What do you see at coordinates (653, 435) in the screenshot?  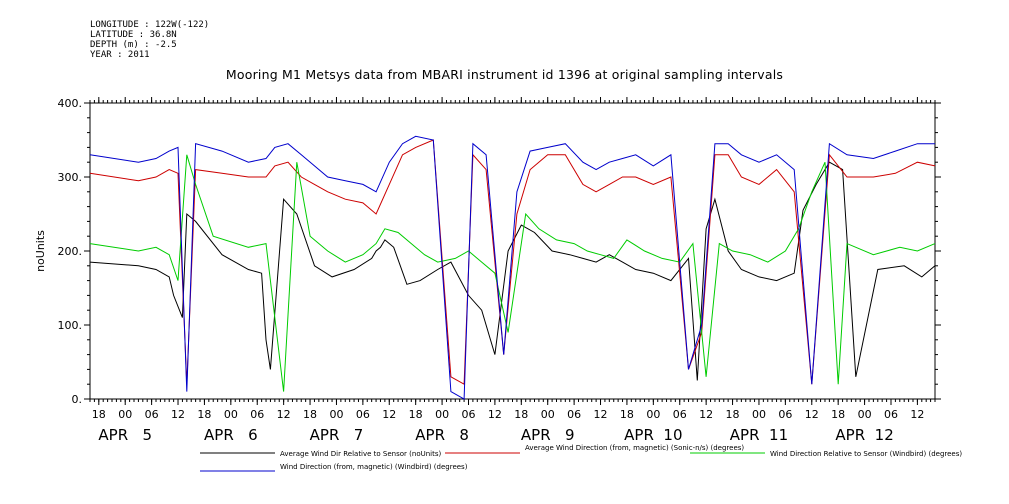 I see `x-date-label: APR 10` at bounding box center [653, 435].